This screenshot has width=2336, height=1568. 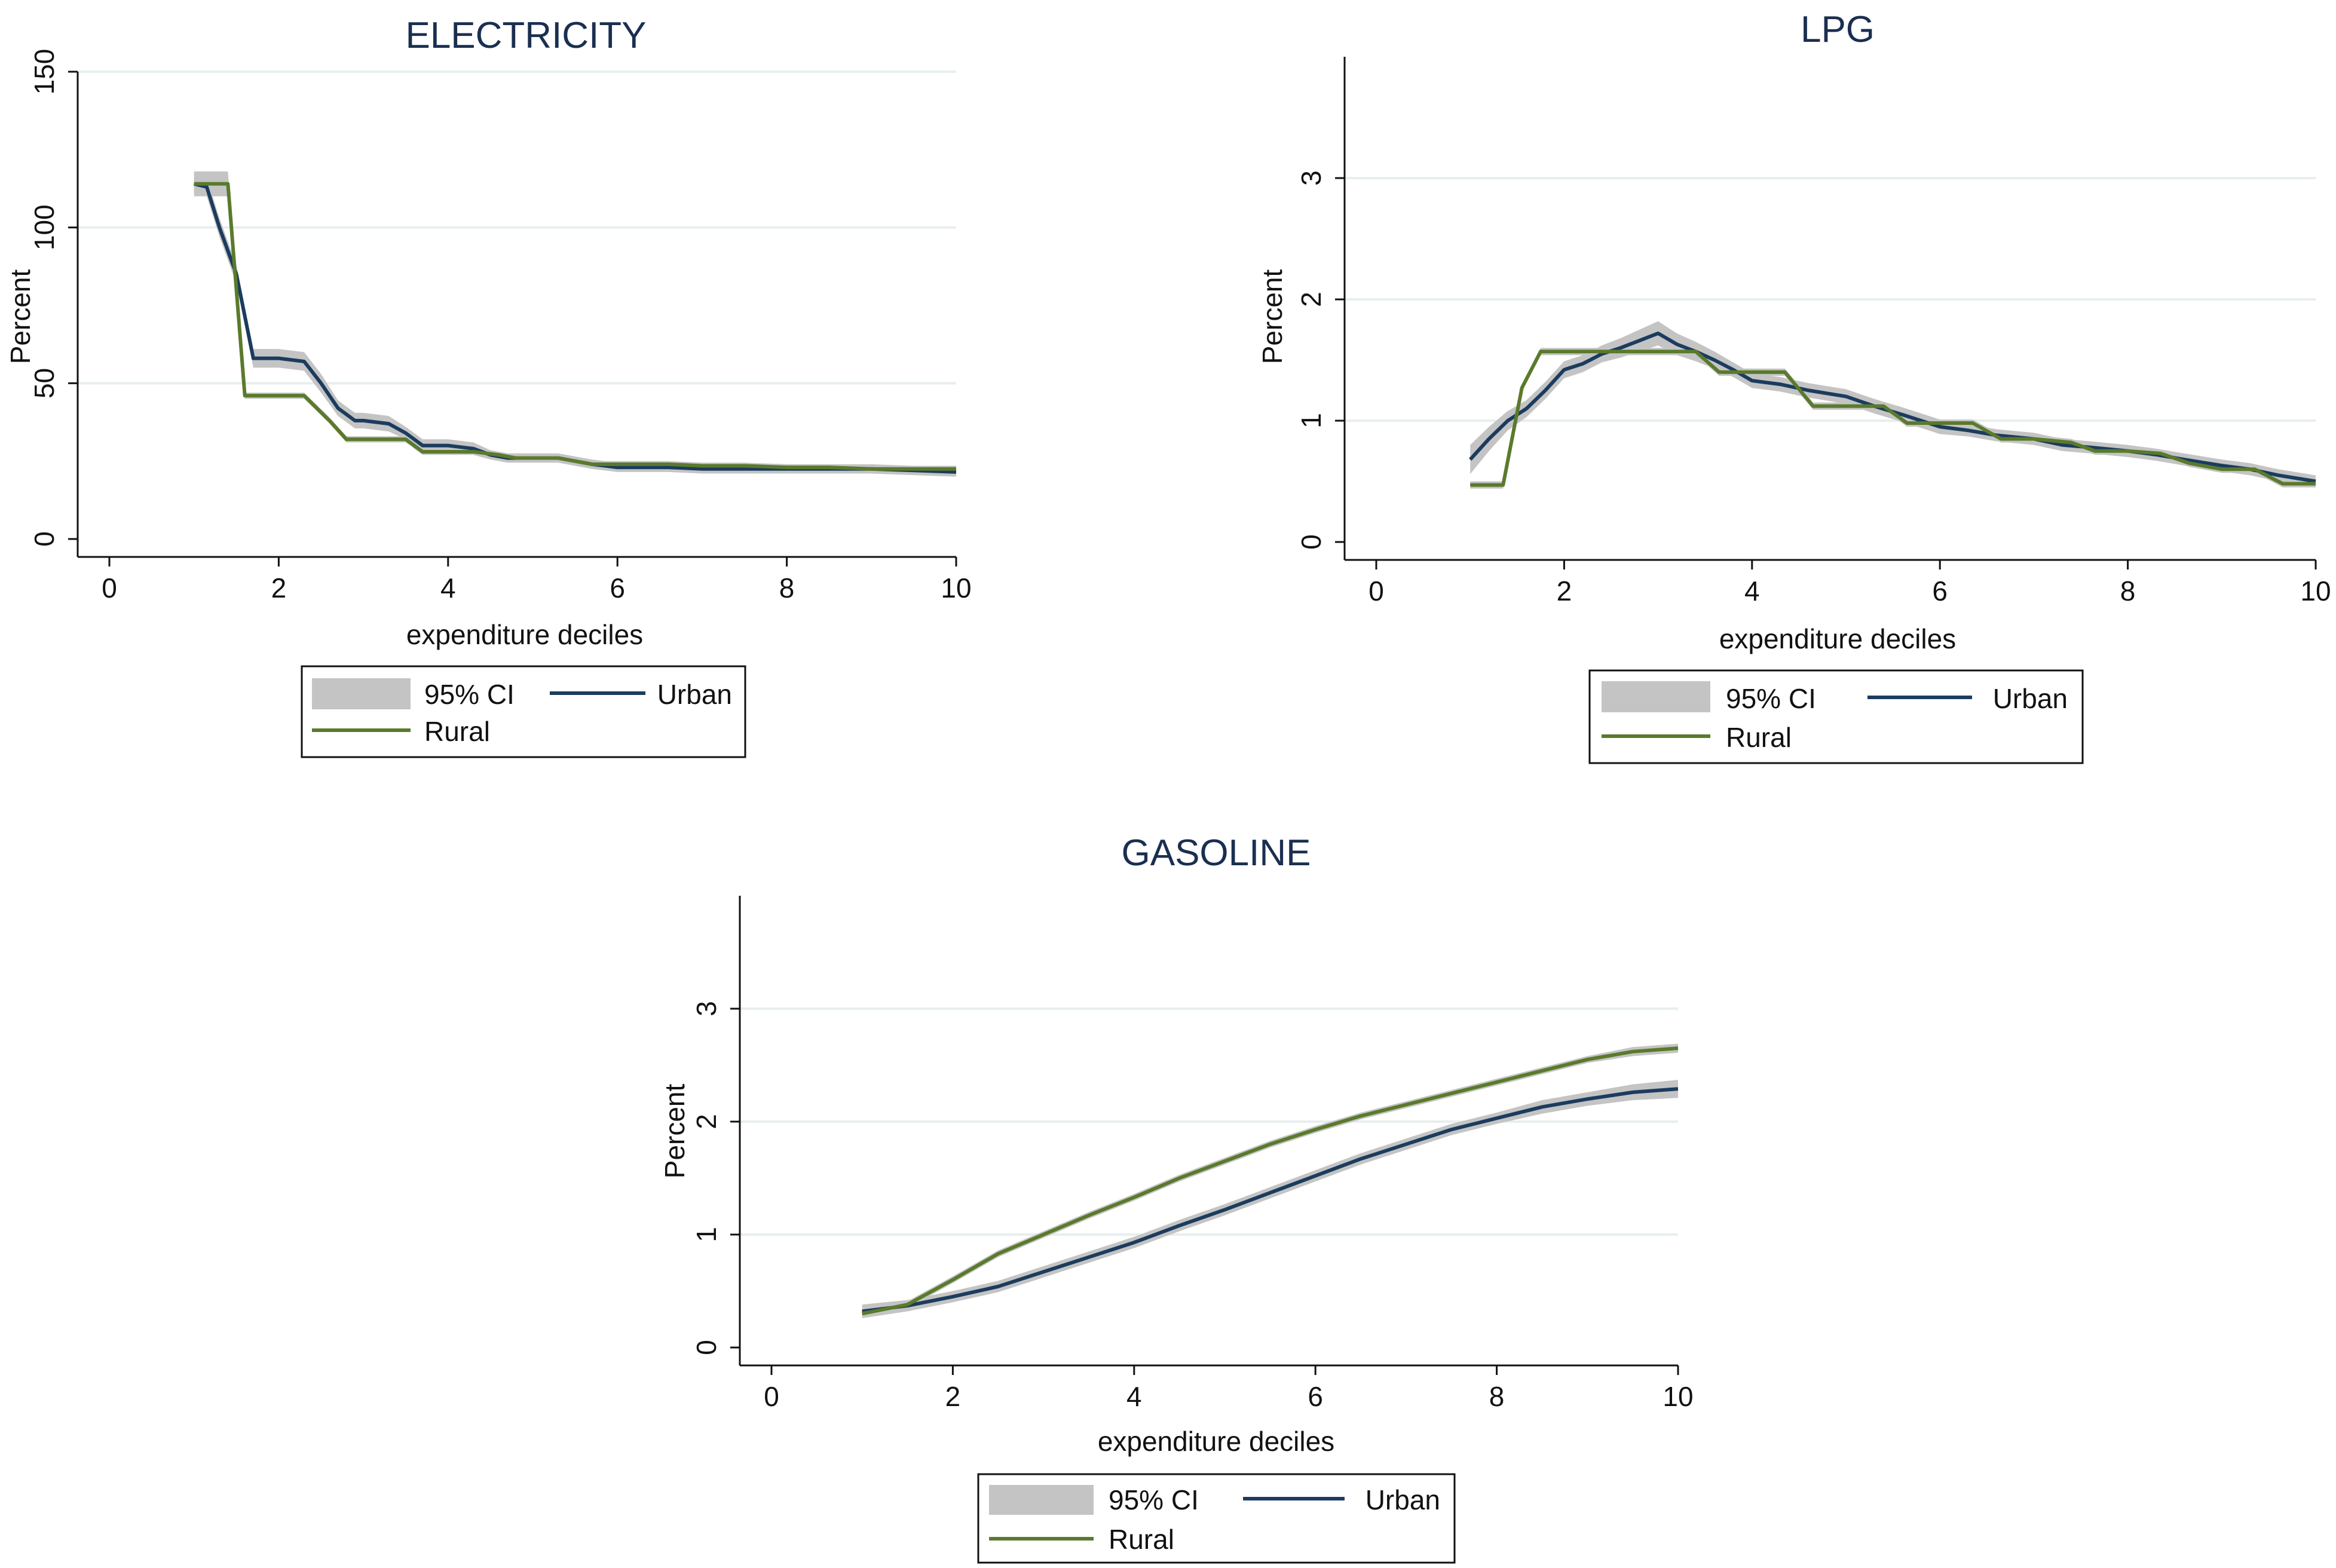 I want to click on y-tick-label: 50, so click(x=44, y=383).